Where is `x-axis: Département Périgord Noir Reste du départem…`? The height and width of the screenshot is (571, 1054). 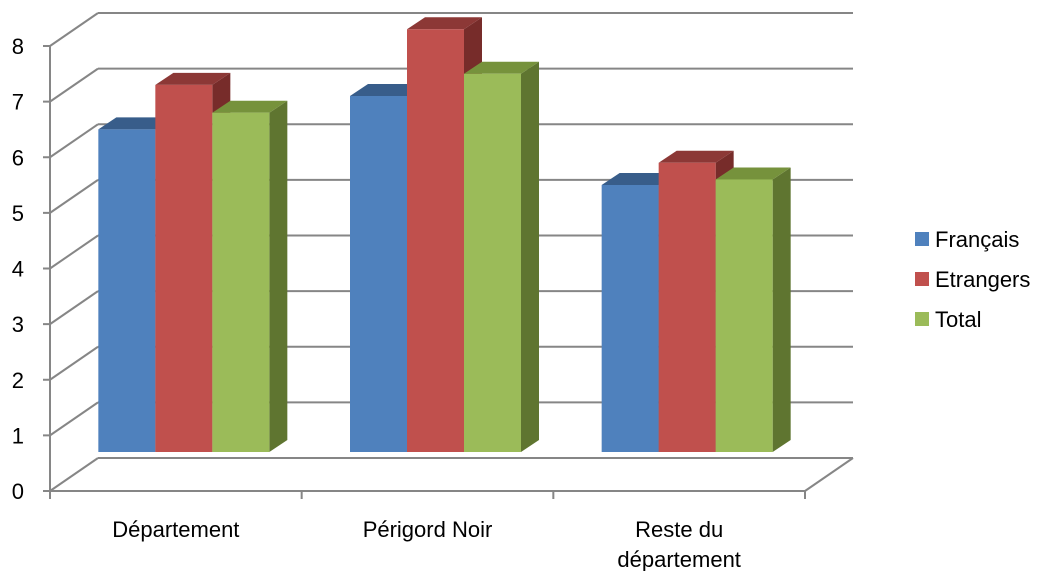 x-axis: Département Périgord Noir Reste du départem… is located at coordinates (426, 544).